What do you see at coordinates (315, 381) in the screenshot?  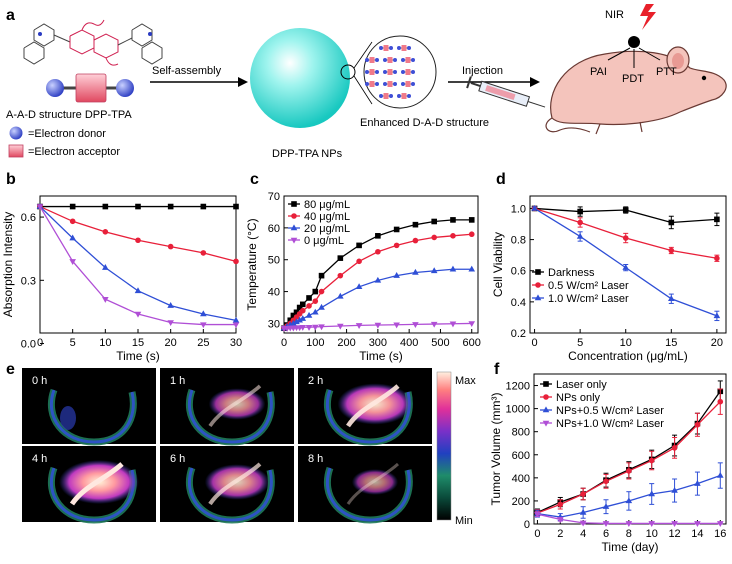 I see `tile-time-label: 2 h` at bounding box center [315, 381].